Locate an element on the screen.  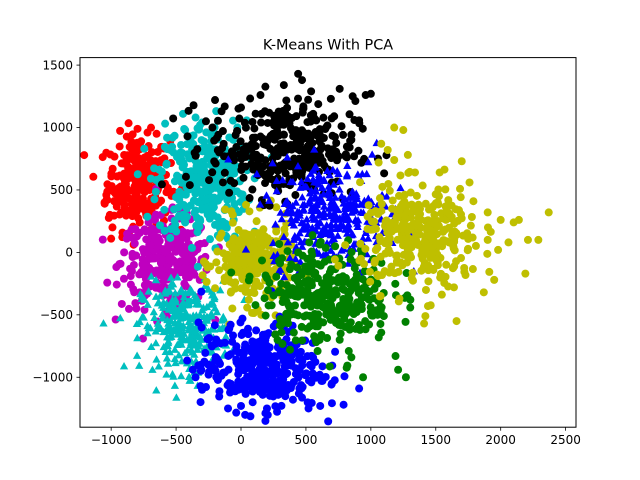
x-tick-label: 2000 is located at coordinates (500, 440).